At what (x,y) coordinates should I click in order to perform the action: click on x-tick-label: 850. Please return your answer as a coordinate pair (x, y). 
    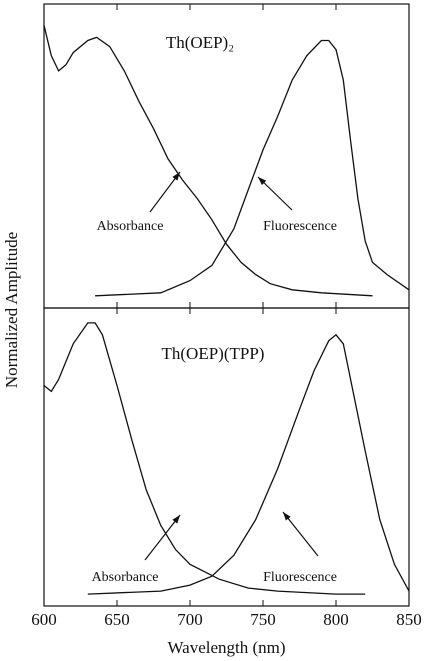
    Looking at the image, I should click on (409, 619).